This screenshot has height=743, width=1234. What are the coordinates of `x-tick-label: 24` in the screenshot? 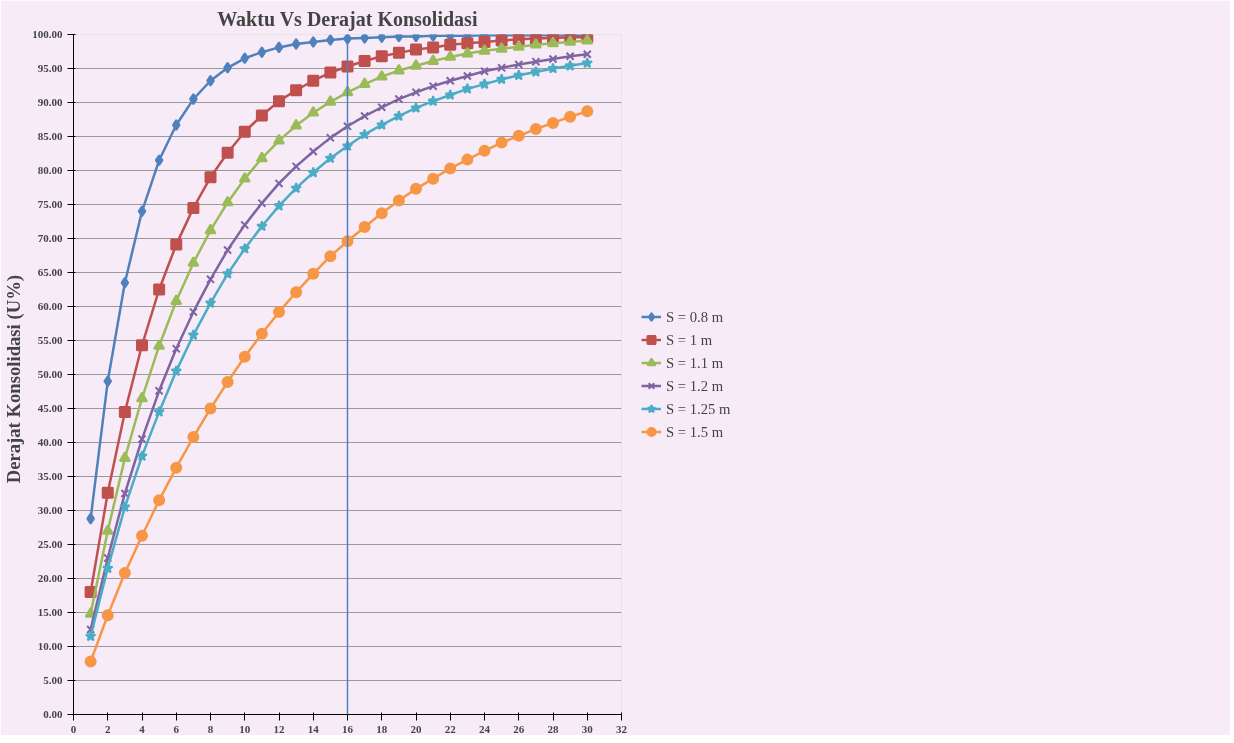 It's located at (485, 728).